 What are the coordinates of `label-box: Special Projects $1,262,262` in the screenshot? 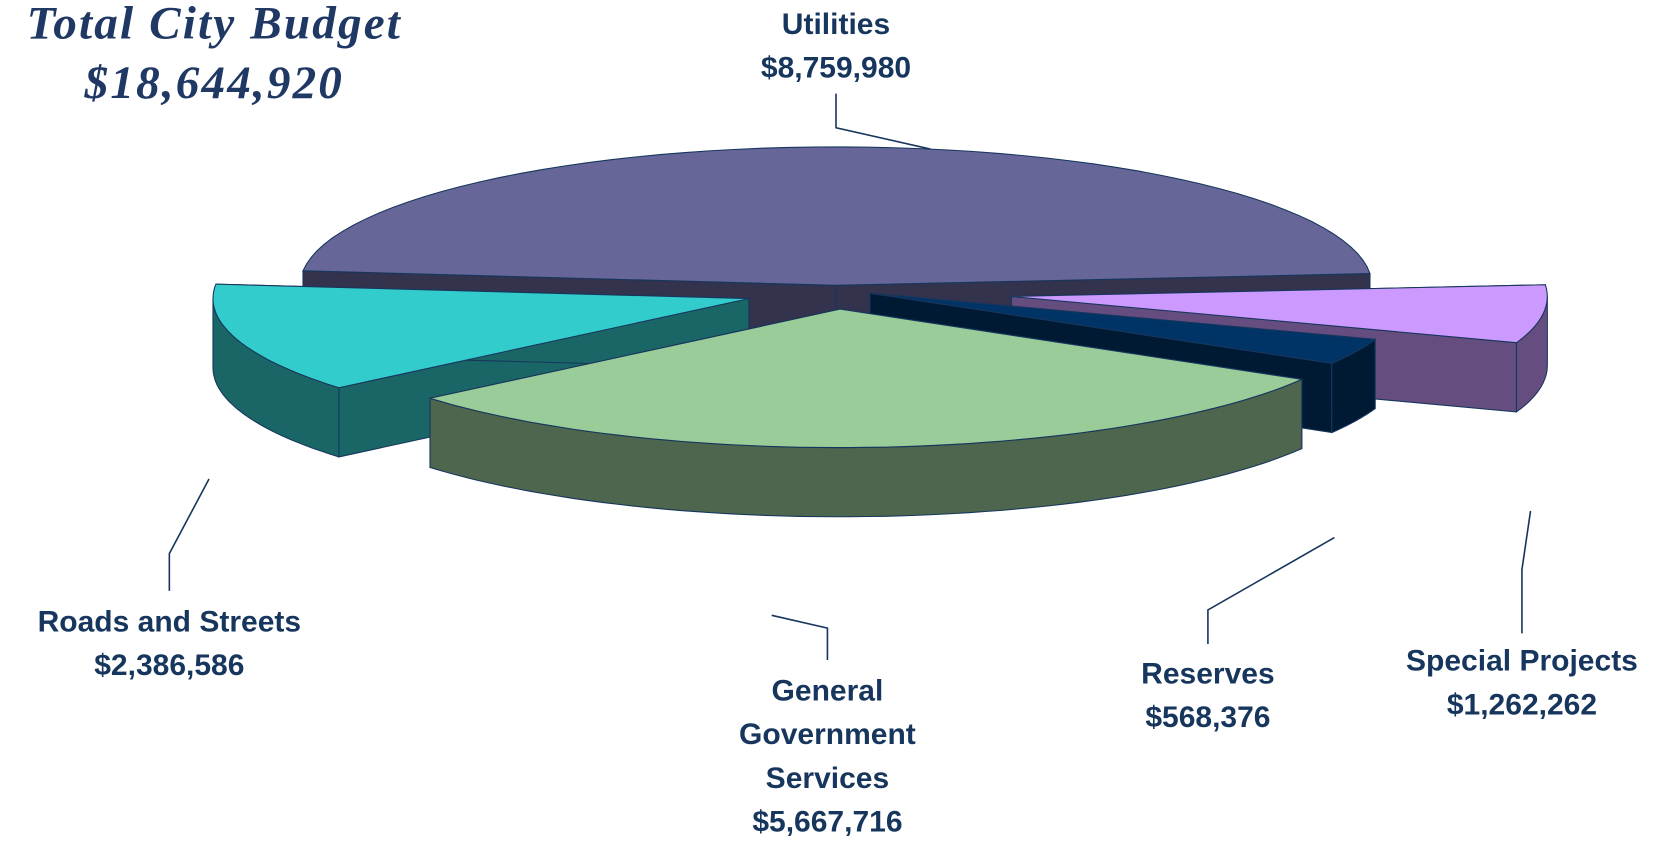 It's located at (1516, 682).